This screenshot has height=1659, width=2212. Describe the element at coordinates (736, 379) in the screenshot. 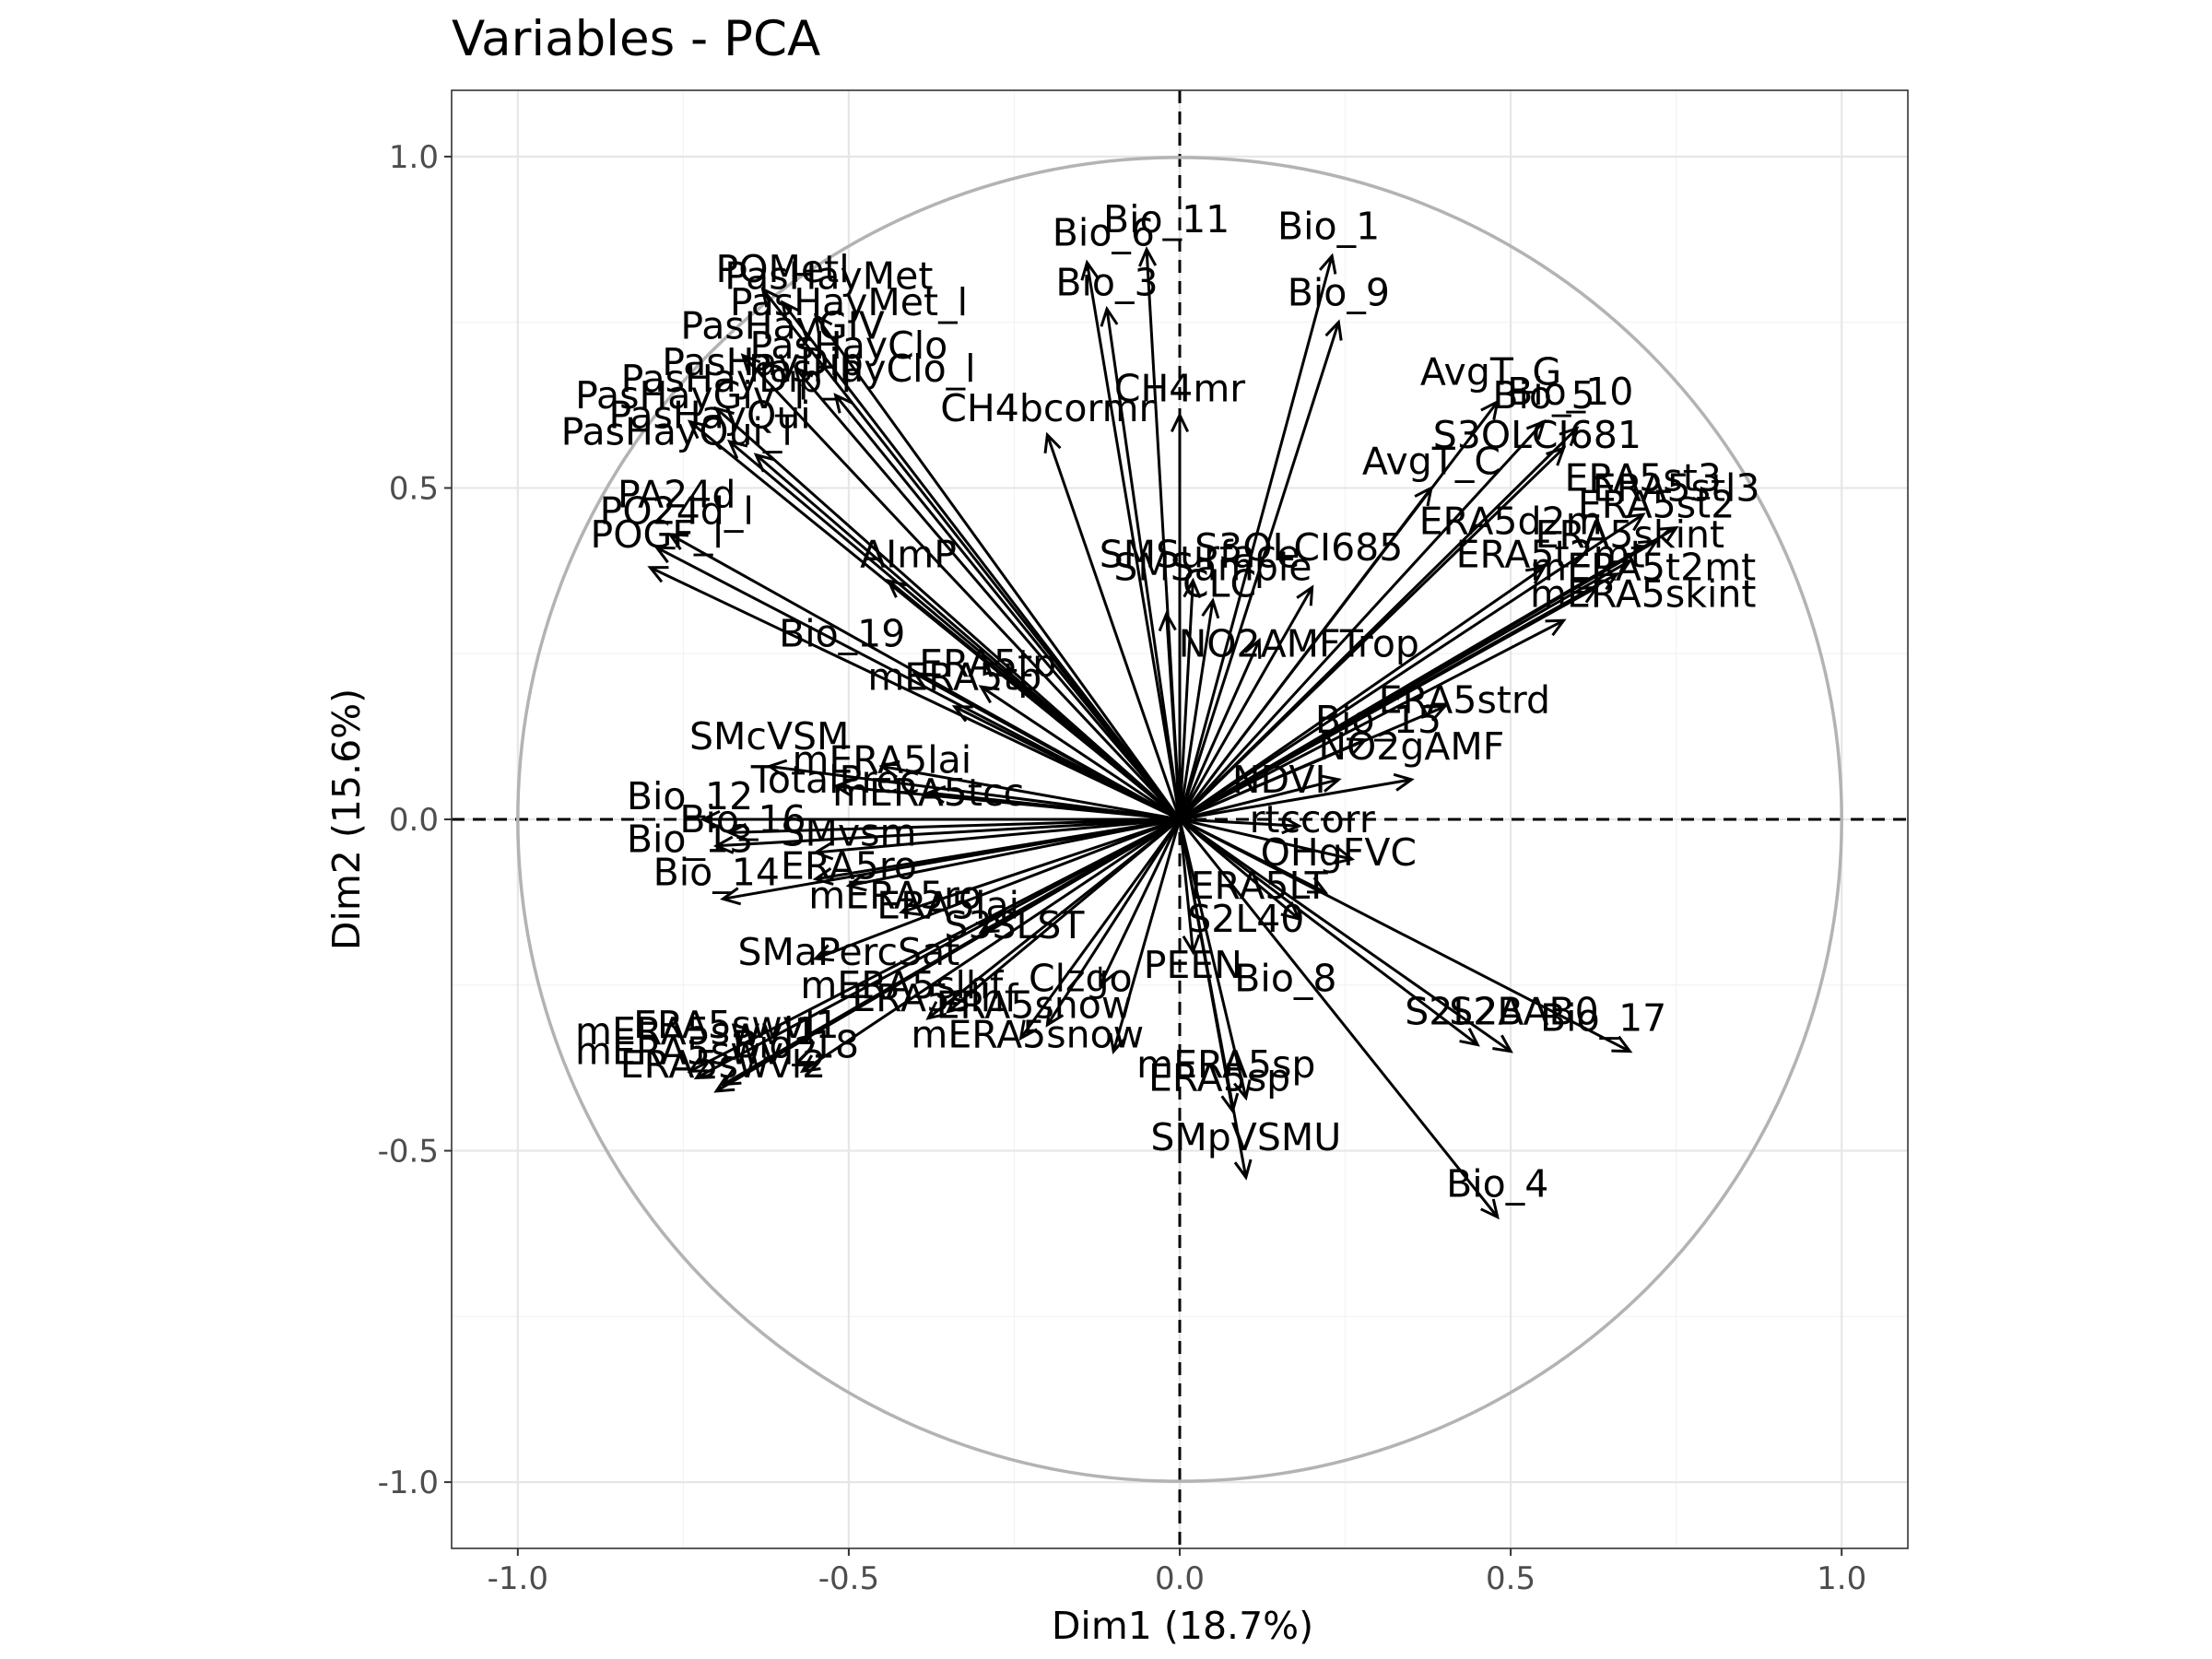

I see `variable-label: PasHayDip_l` at that location.